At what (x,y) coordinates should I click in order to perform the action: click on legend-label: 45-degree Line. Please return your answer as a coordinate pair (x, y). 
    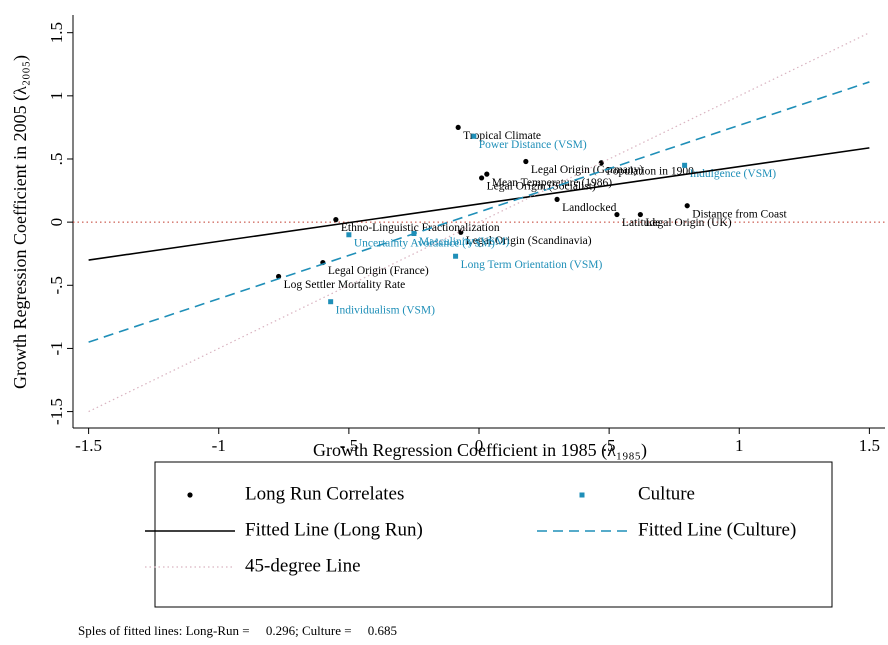
    Looking at the image, I should click on (303, 565).